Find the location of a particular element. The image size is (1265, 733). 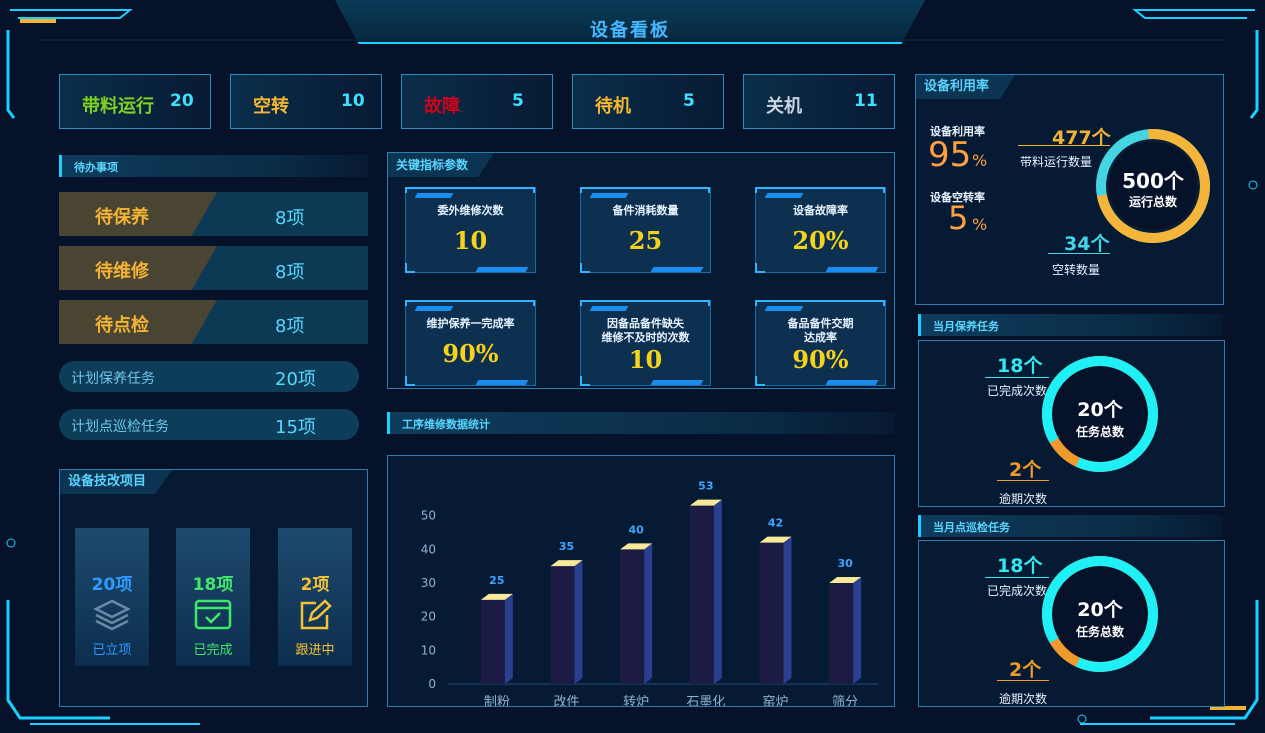

status-label: 待机 is located at coordinates (613, 106).